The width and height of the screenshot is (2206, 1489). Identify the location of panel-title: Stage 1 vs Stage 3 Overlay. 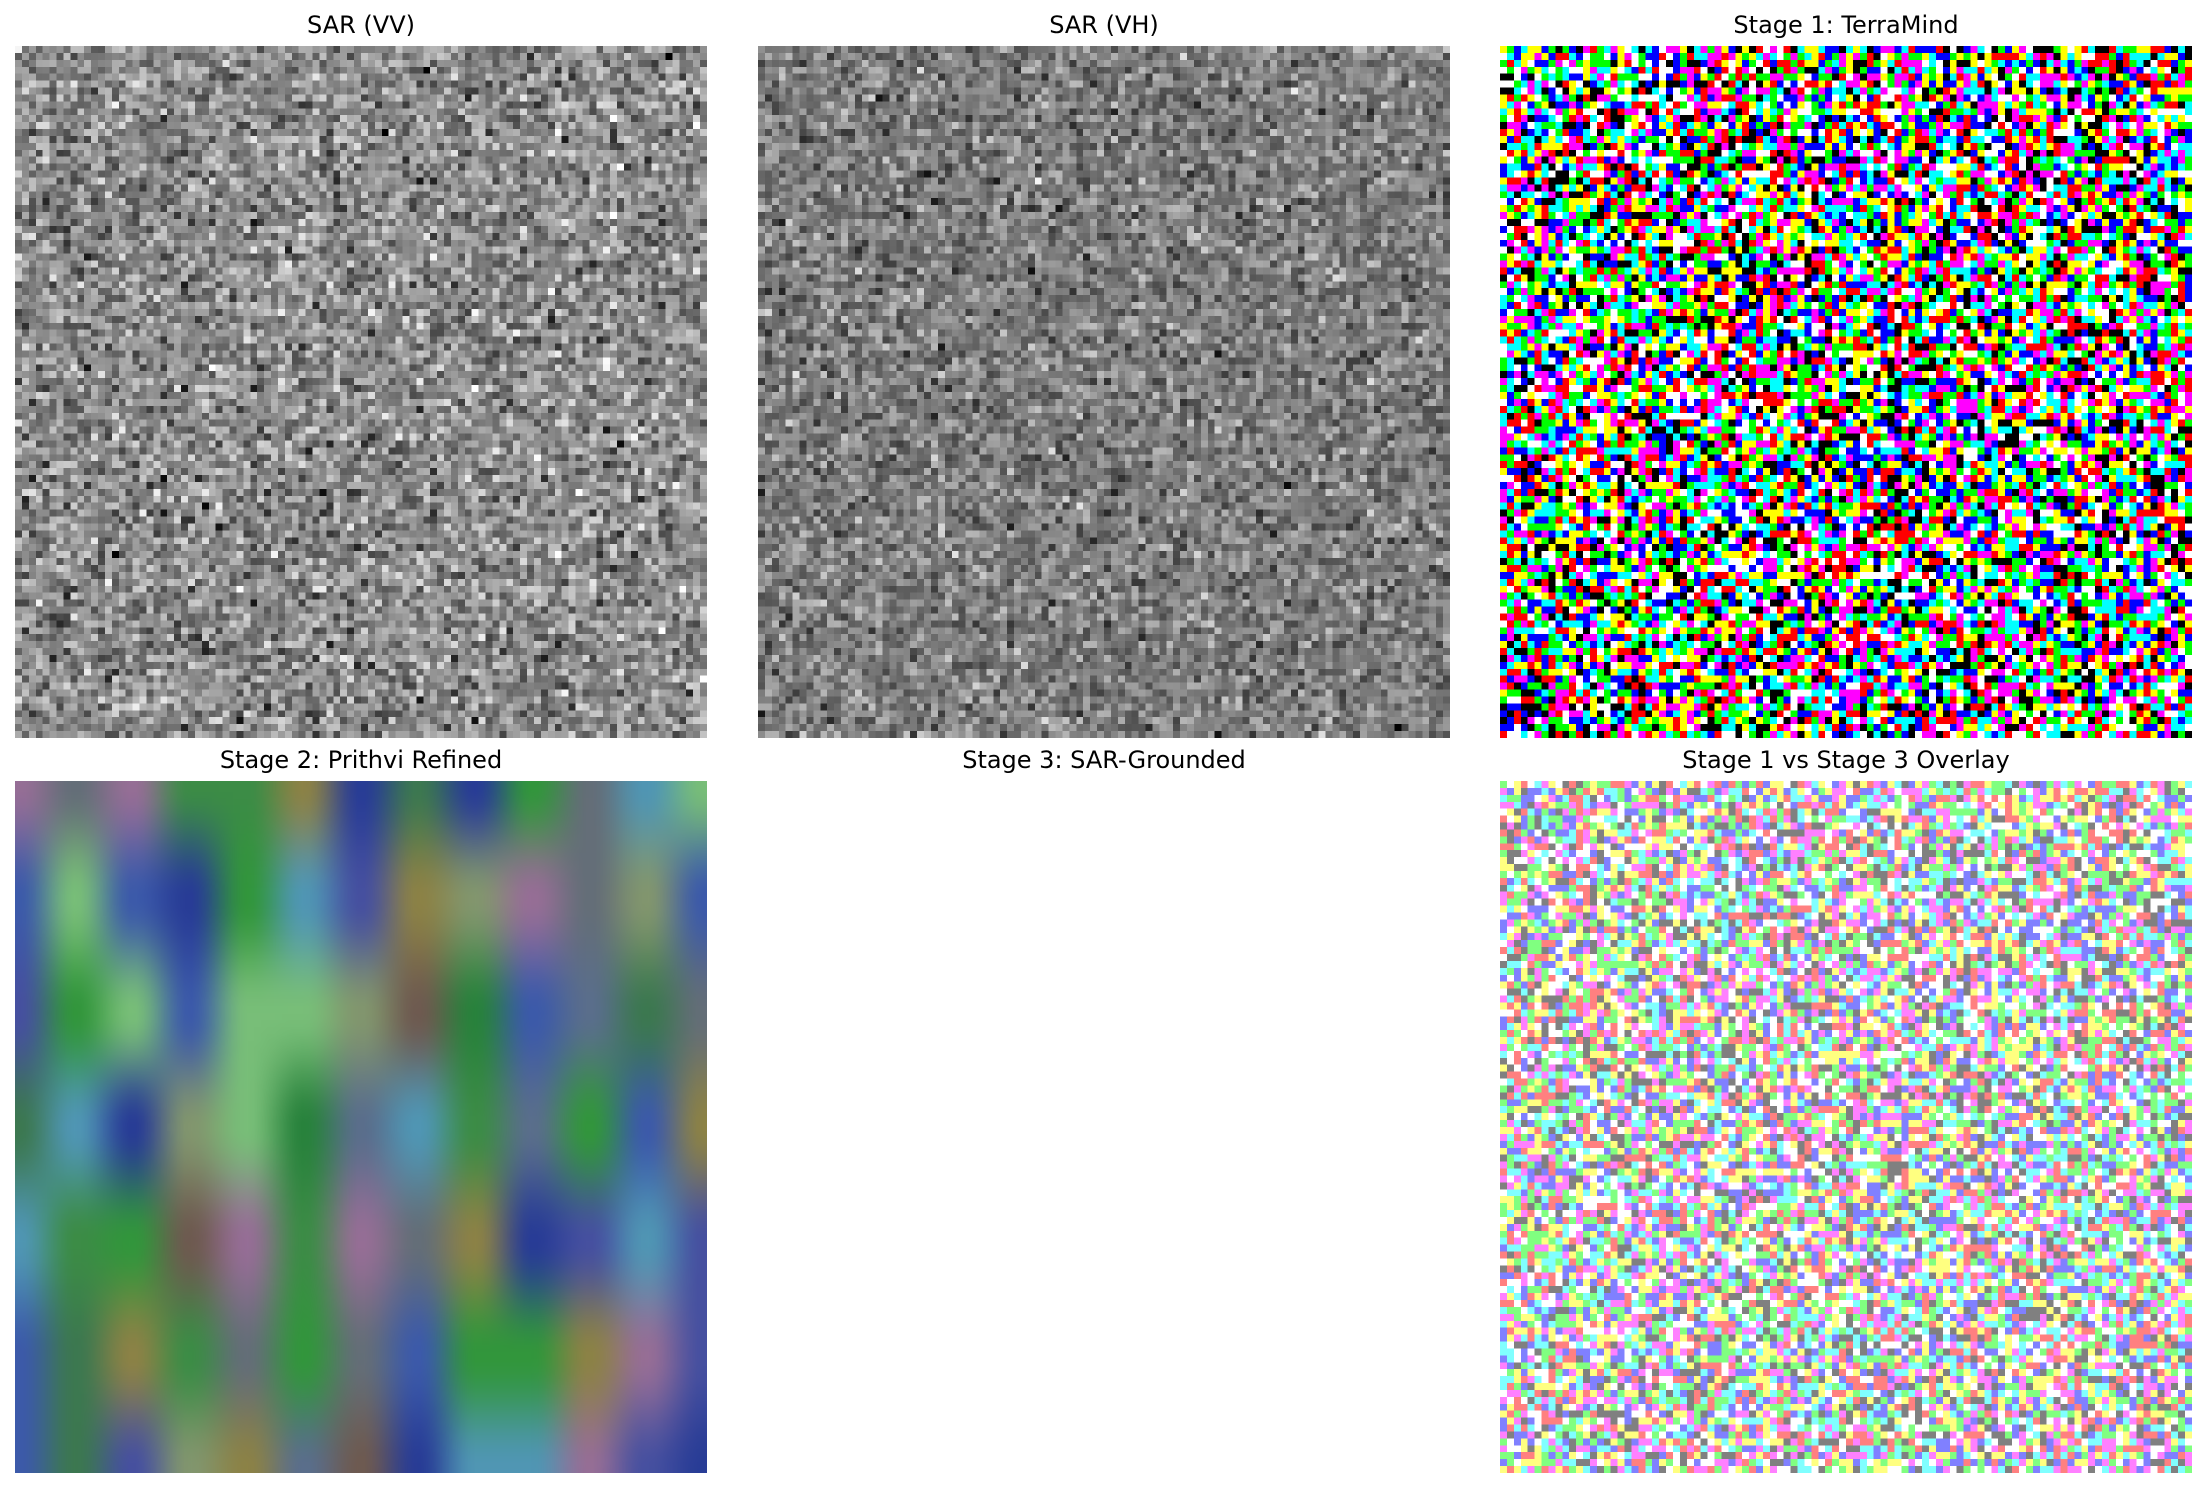
(1846, 760).